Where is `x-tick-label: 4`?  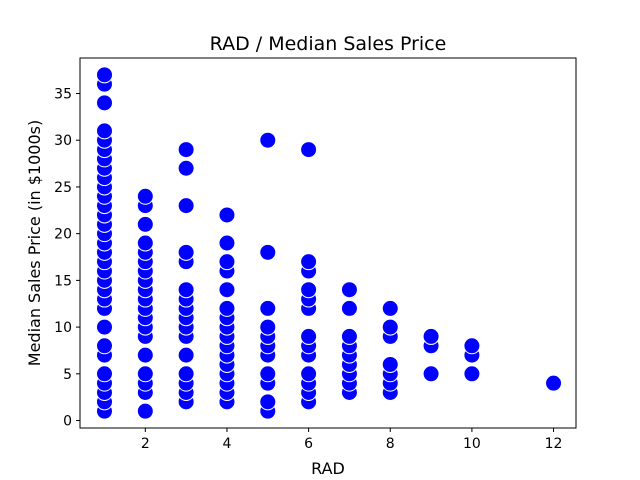 x-tick-label: 4 is located at coordinates (227, 444).